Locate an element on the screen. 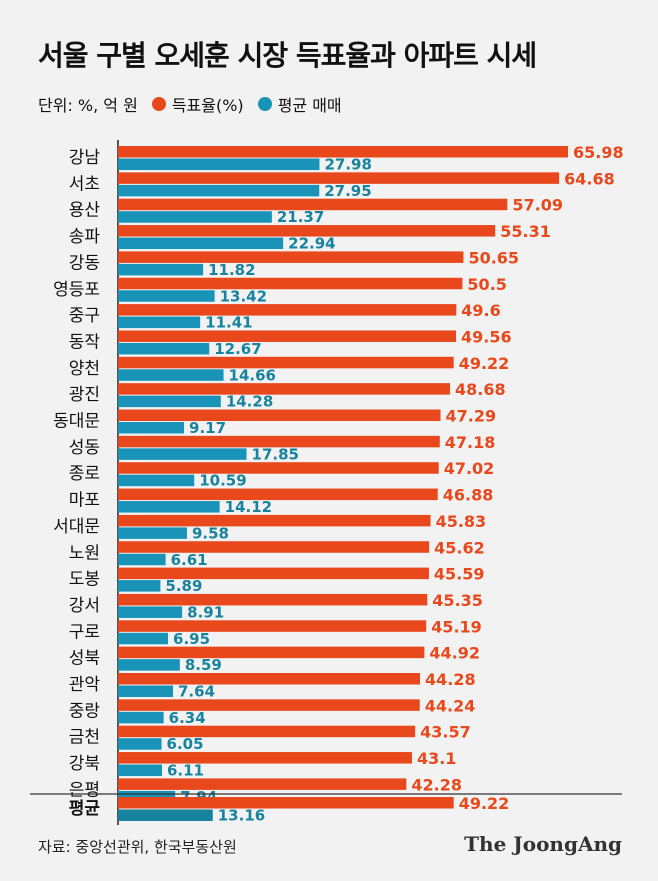 The width and height of the screenshot is (658, 881). vote-value-label: 65.98 is located at coordinates (598, 152).